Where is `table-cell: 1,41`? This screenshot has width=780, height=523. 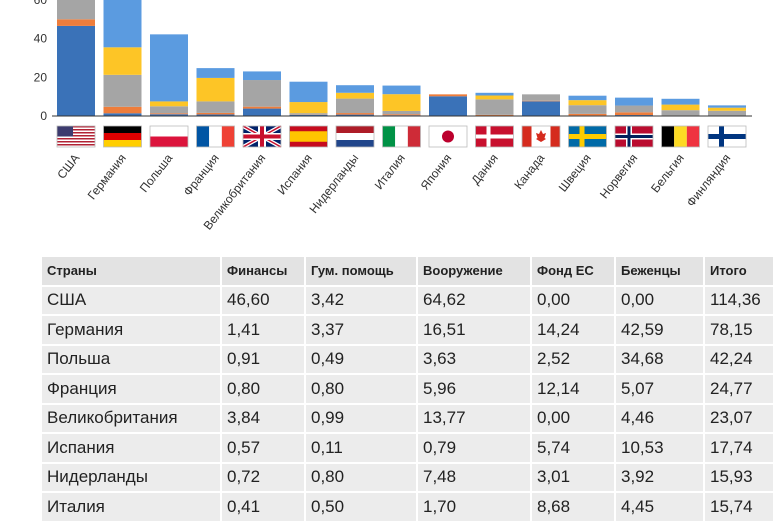
table-cell: 1,41 is located at coordinates (263, 330).